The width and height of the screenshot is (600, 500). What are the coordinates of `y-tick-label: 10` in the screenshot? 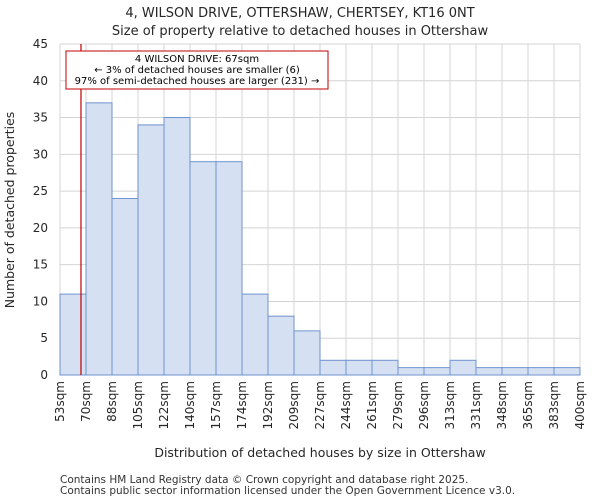 It's located at (40, 301).